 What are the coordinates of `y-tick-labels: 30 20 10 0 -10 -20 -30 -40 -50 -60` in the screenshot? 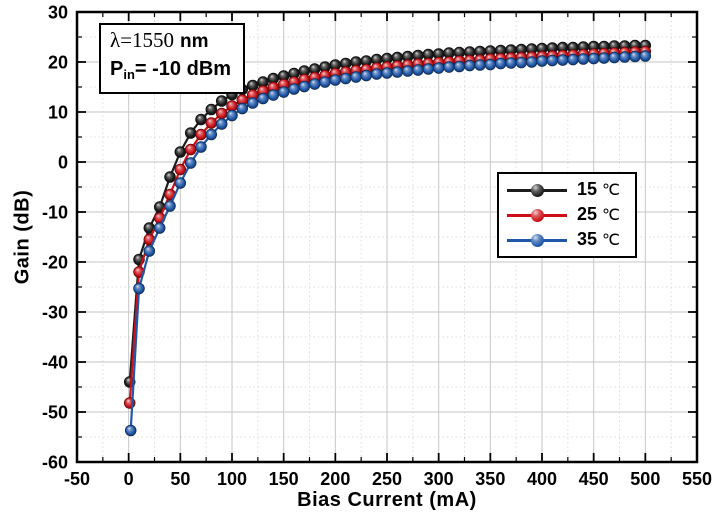 It's located at (55, 237).